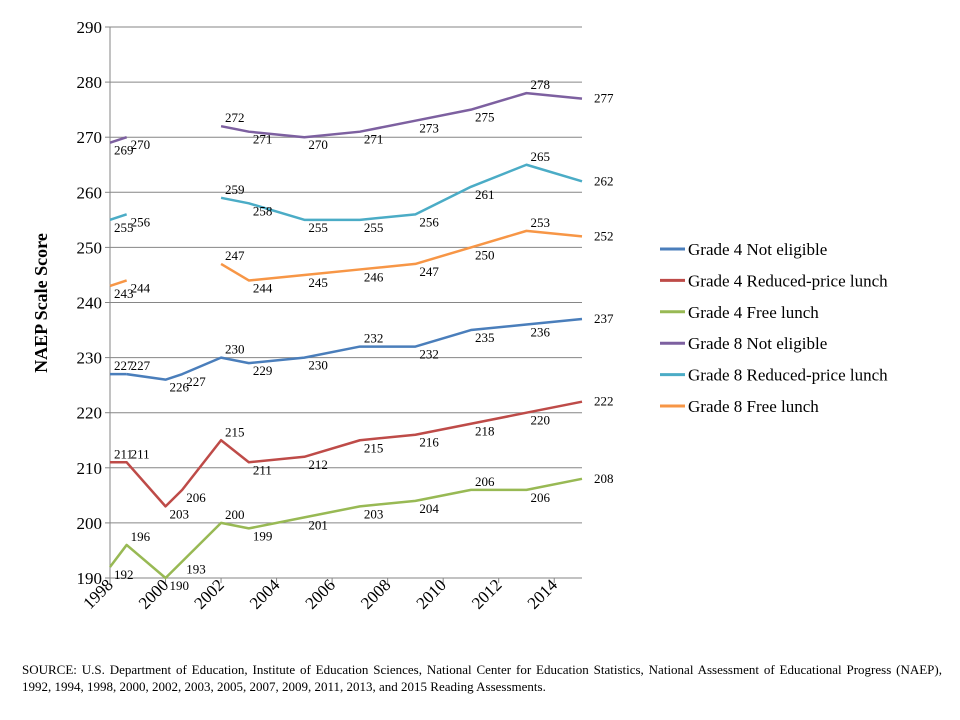 This screenshot has height=720, width=960. What do you see at coordinates (788, 375) in the screenshot?
I see `legend-entry: Grade 8 Reduced-price lunch` at bounding box center [788, 375].